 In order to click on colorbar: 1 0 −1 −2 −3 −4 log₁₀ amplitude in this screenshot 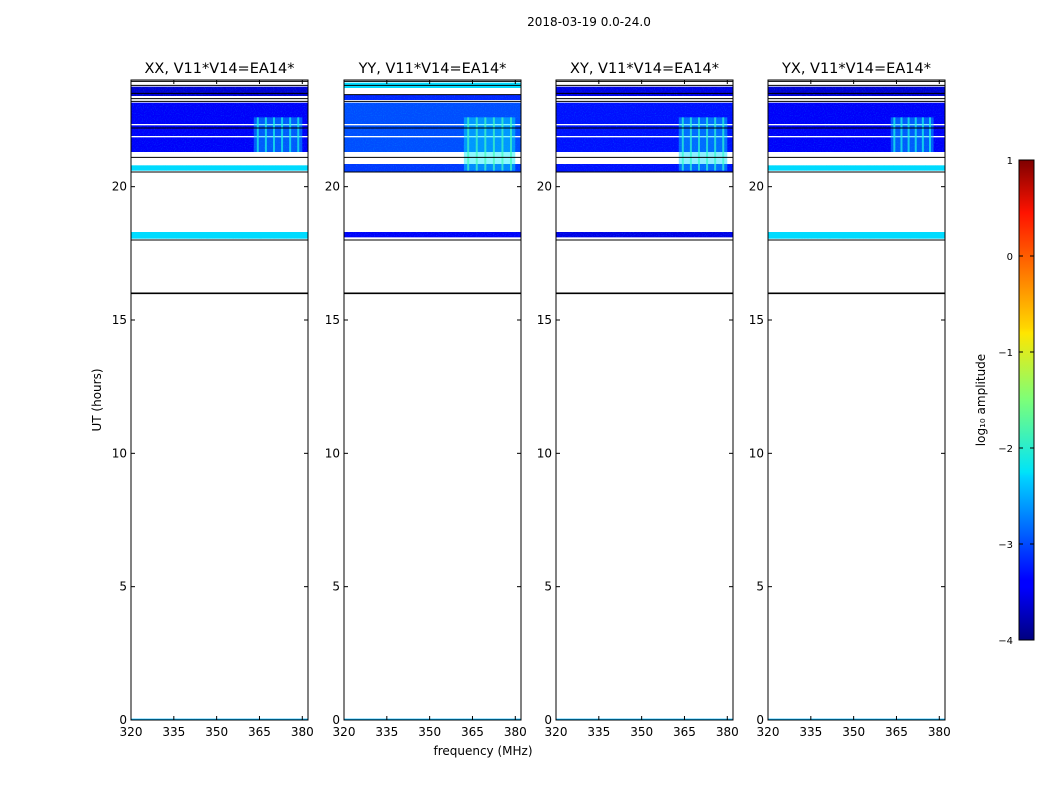, I will do `click(1004, 401)`.